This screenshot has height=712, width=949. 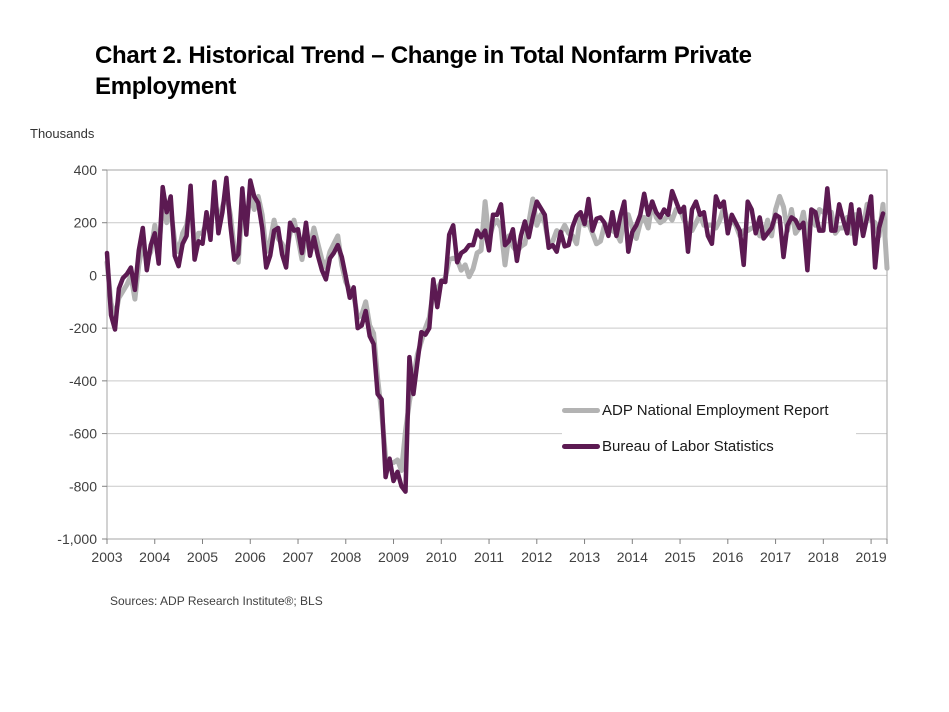 I want to click on x-axis-label: 2011, so click(x=489, y=557).